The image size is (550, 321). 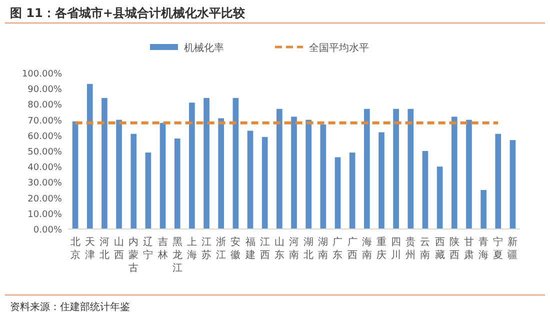 I want to click on x-tick-label: 浙江, so click(x=221, y=248).